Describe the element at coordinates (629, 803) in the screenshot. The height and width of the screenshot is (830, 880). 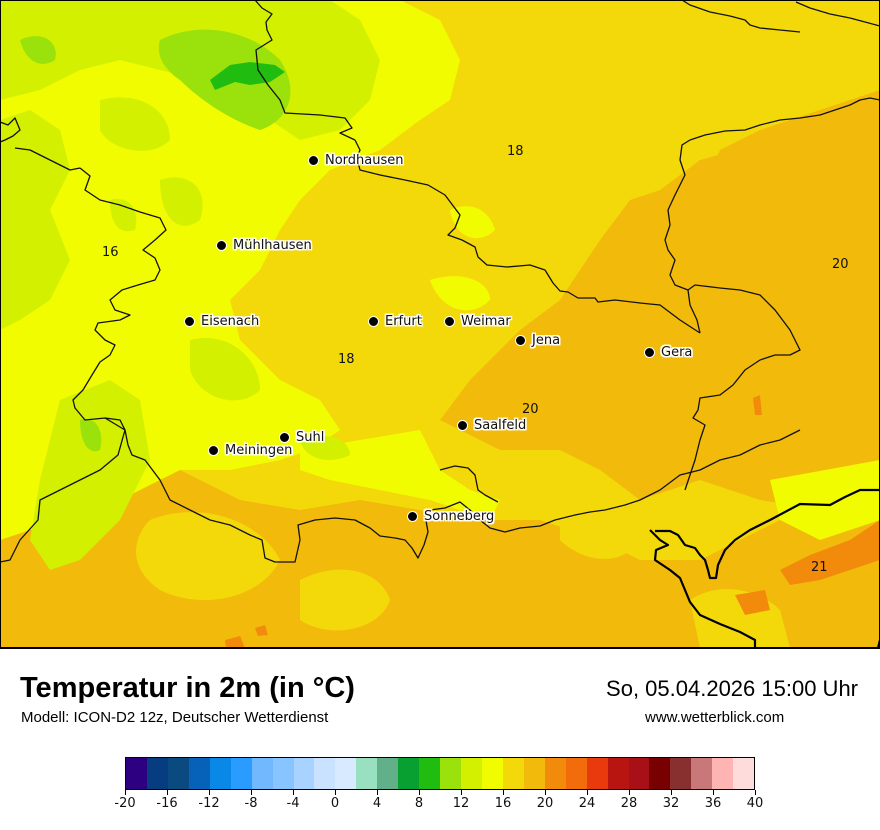
I see `colorbar-tick-label: 28` at that location.